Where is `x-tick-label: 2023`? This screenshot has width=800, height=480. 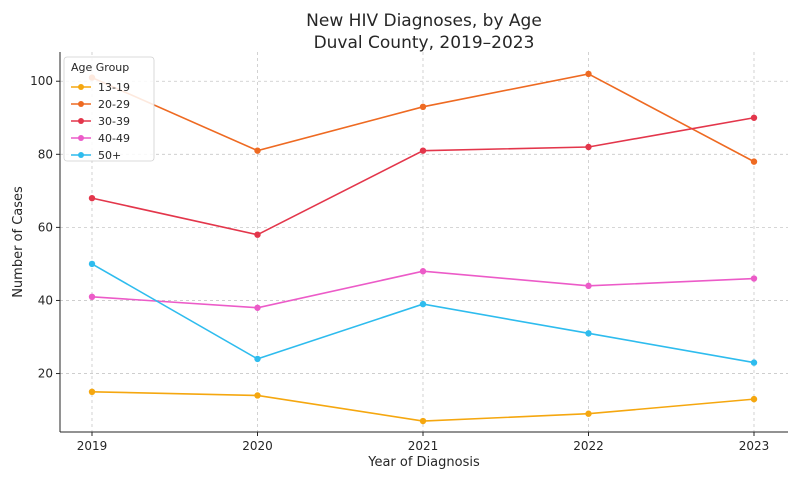 x-tick-label: 2023 is located at coordinates (754, 446).